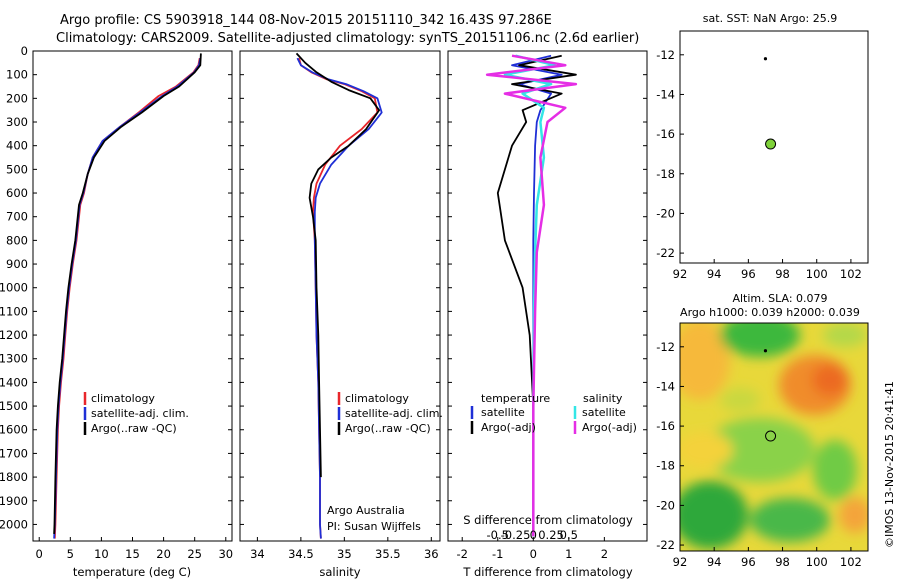 The image size is (900, 580). Describe the element at coordinates (366, 510) in the screenshot. I see `annotation-argo-australia: Argo Australia` at that location.